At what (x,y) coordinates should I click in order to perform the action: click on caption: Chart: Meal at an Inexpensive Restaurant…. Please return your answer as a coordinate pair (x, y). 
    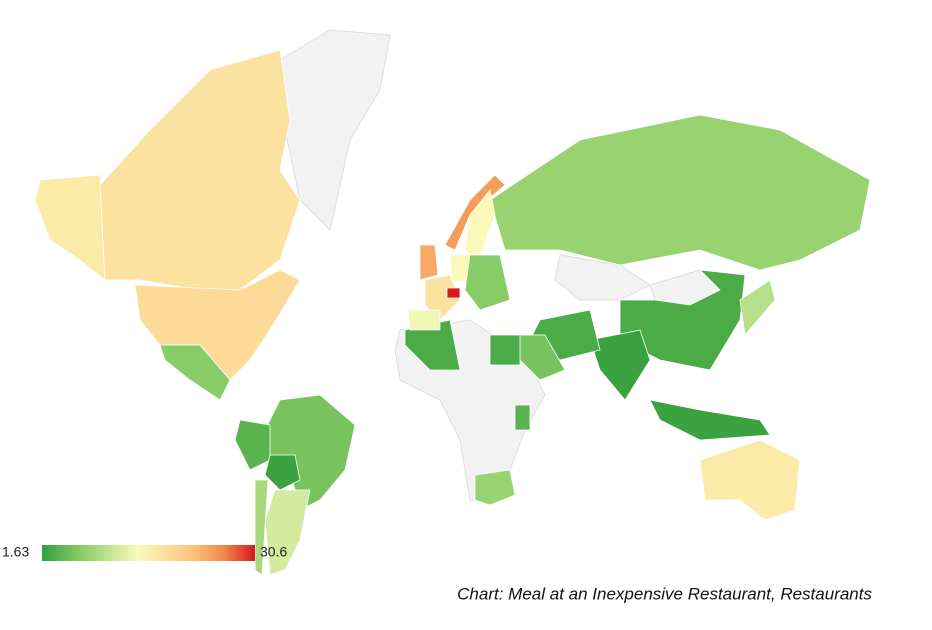
    Looking at the image, I should click on (664, 593).